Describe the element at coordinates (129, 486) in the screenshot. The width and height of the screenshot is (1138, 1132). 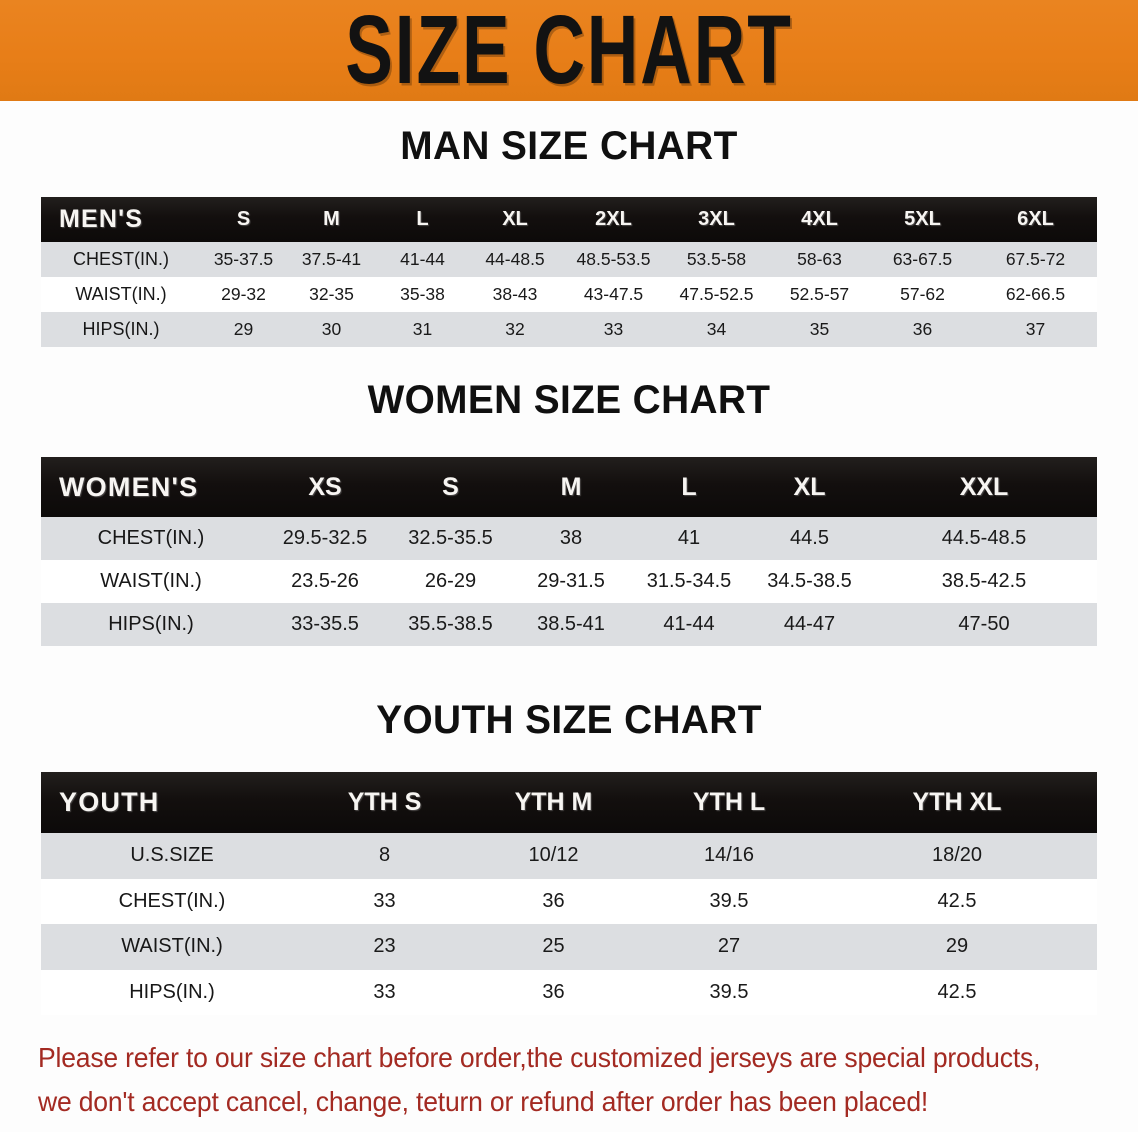
I see `women-corner-label: WOMEN'S` at that location.